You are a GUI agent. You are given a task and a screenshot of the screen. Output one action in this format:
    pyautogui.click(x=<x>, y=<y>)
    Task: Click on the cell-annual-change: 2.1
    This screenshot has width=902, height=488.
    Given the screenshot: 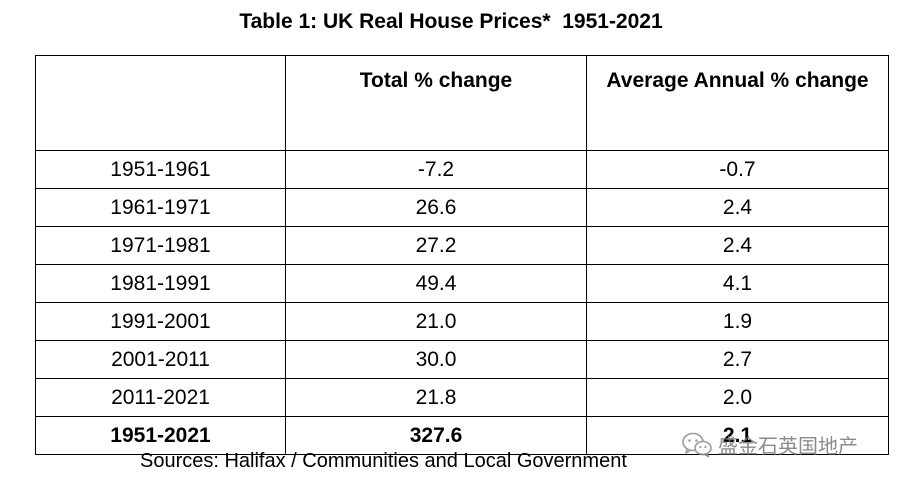 What is the action you would take?
    pyautogui.click(x=737, y=435)
    